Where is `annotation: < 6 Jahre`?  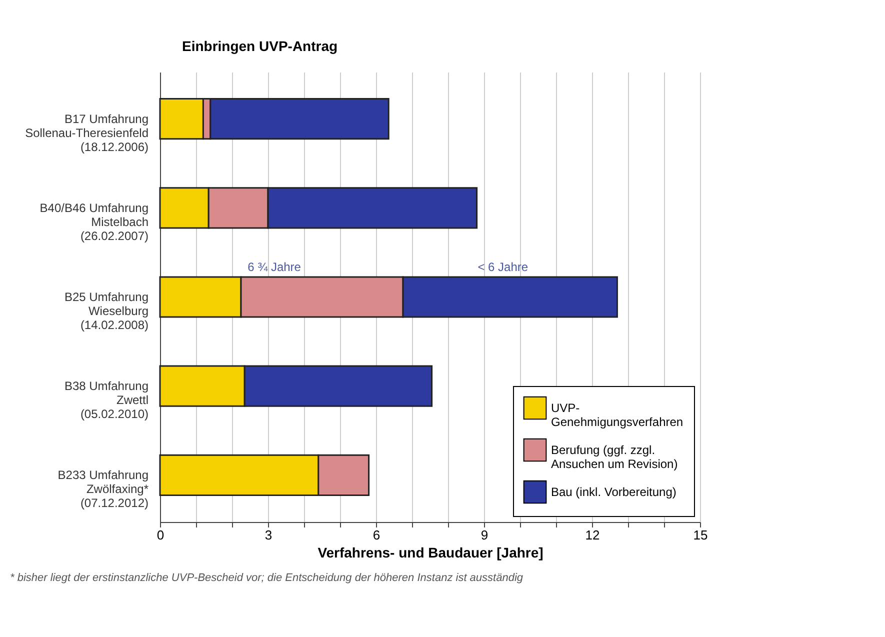
annotation: < 6 Jahre is located at coordinates (503, 267).